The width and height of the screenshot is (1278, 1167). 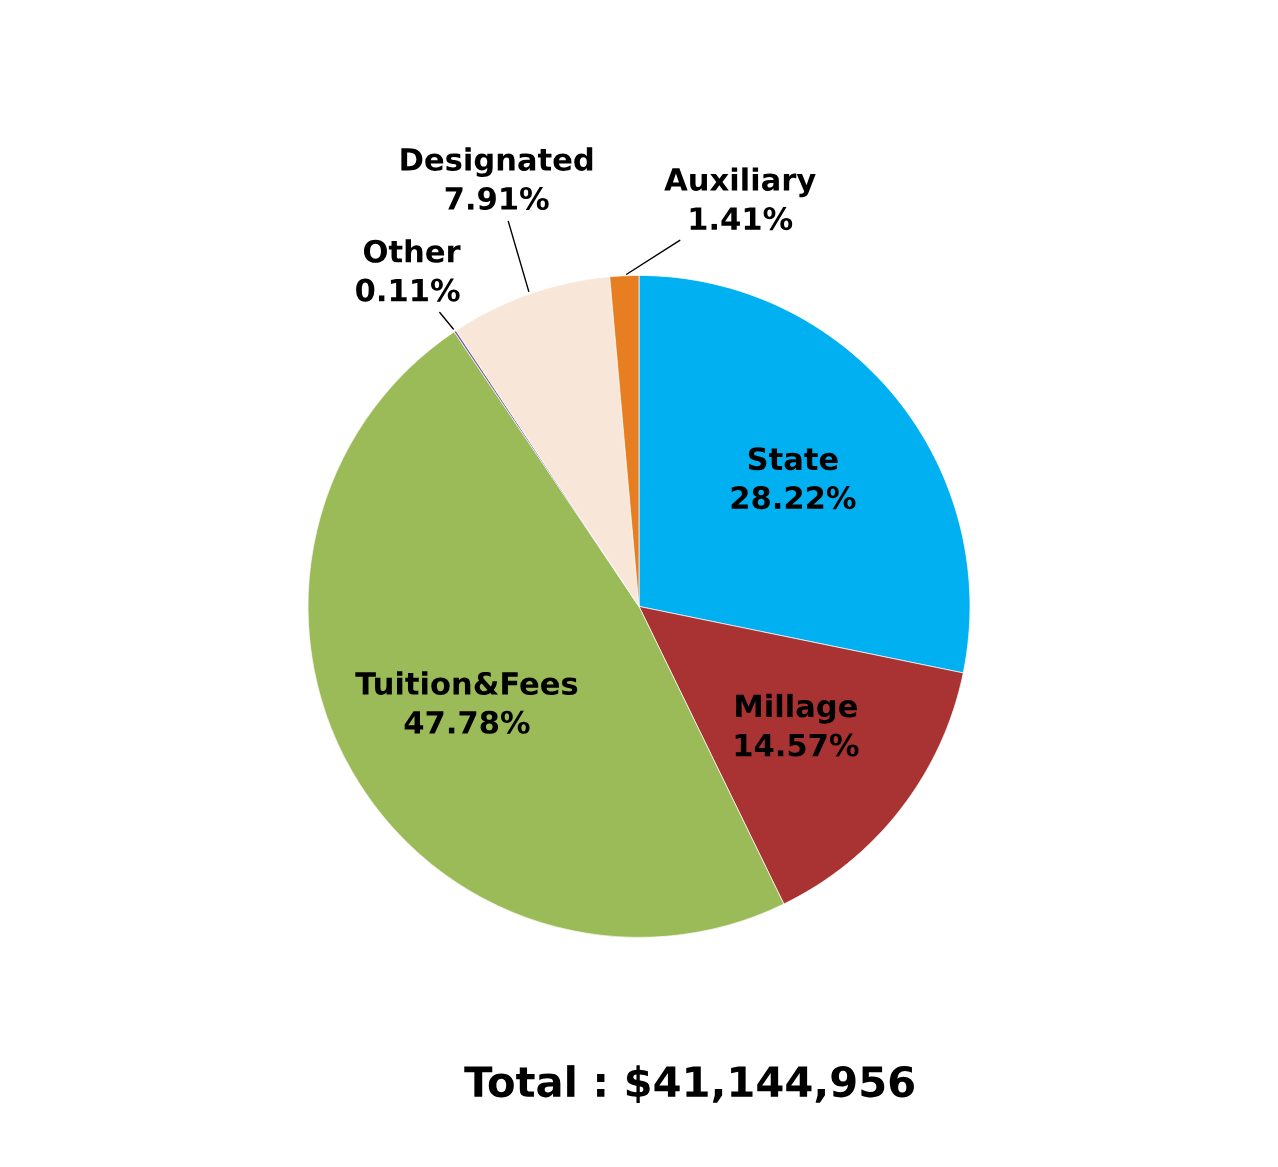 I want to click on slice-label: Auxiliary, so click(x=740, y=182).